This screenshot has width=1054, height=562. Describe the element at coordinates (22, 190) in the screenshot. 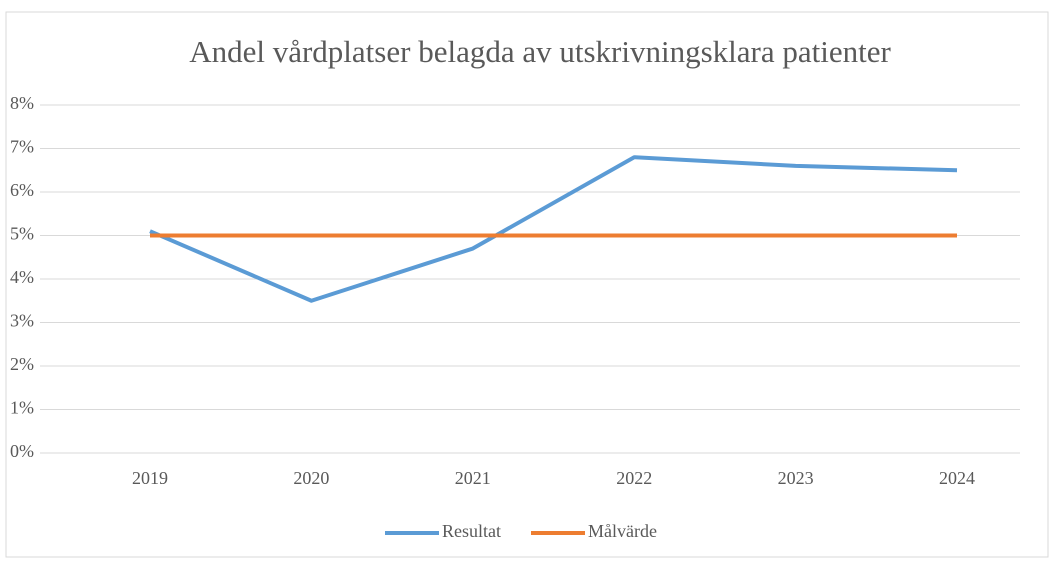

I see `y-tick-label: 6%` at that location.